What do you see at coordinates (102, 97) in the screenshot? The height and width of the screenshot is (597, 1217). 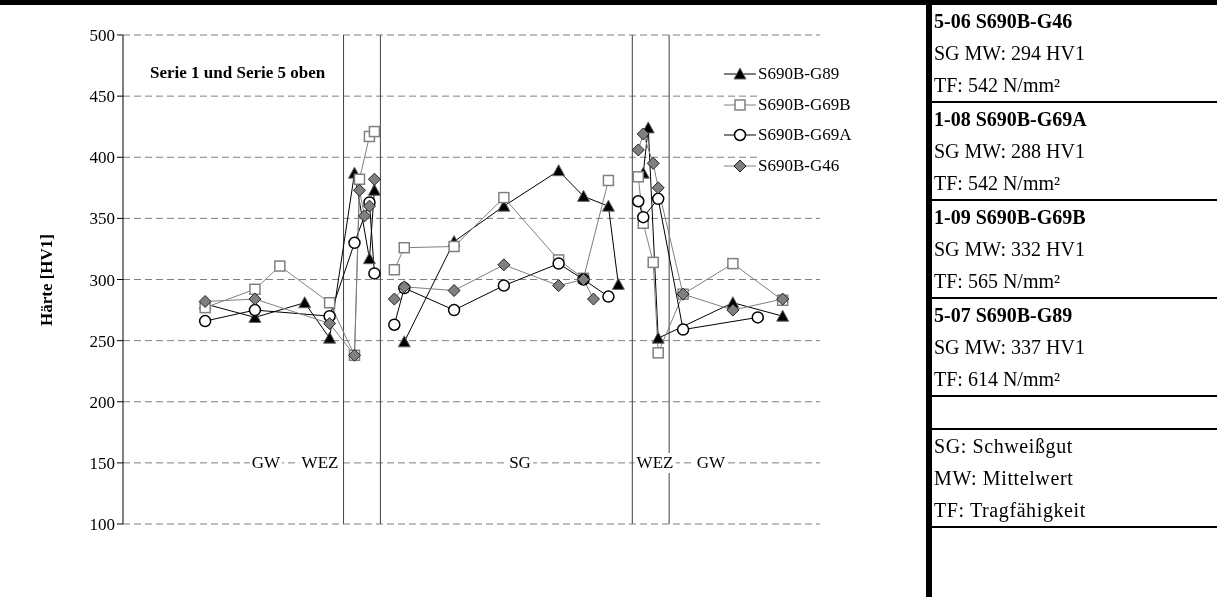 I see `y-tick-label: 450` at bounding box center [102, 97].